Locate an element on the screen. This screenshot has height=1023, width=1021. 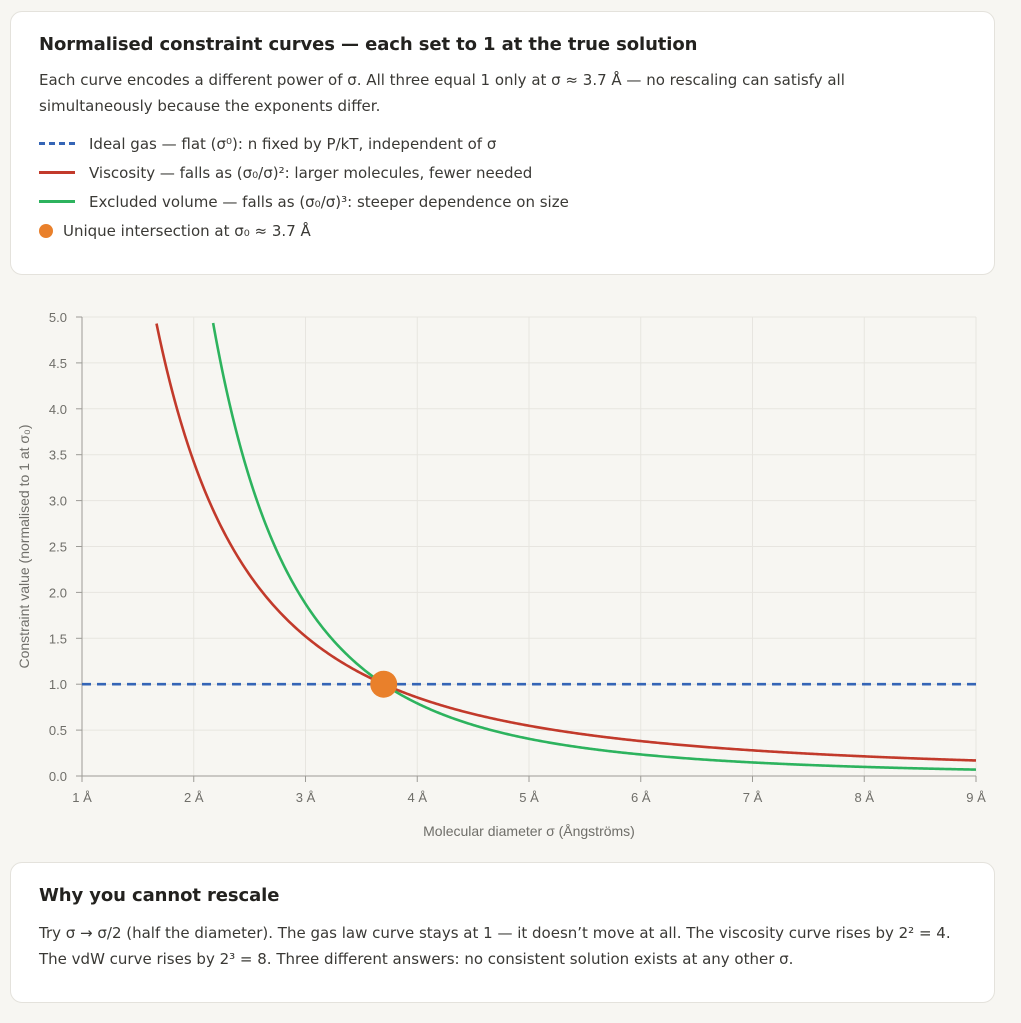
y-tick-label: 4.0 is located at coordinates (58, 409).